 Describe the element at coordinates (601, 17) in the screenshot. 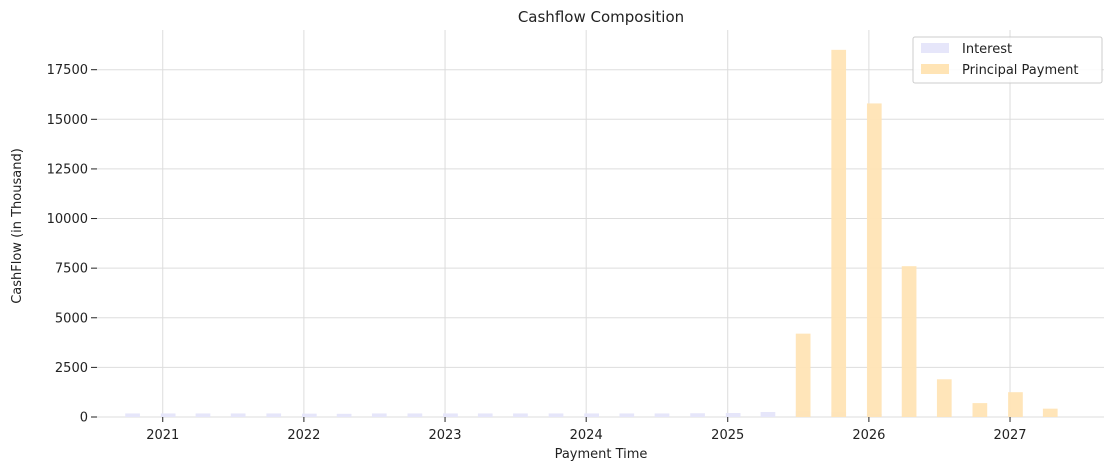

I see `chart-title: Cashflow Composition` at that location.